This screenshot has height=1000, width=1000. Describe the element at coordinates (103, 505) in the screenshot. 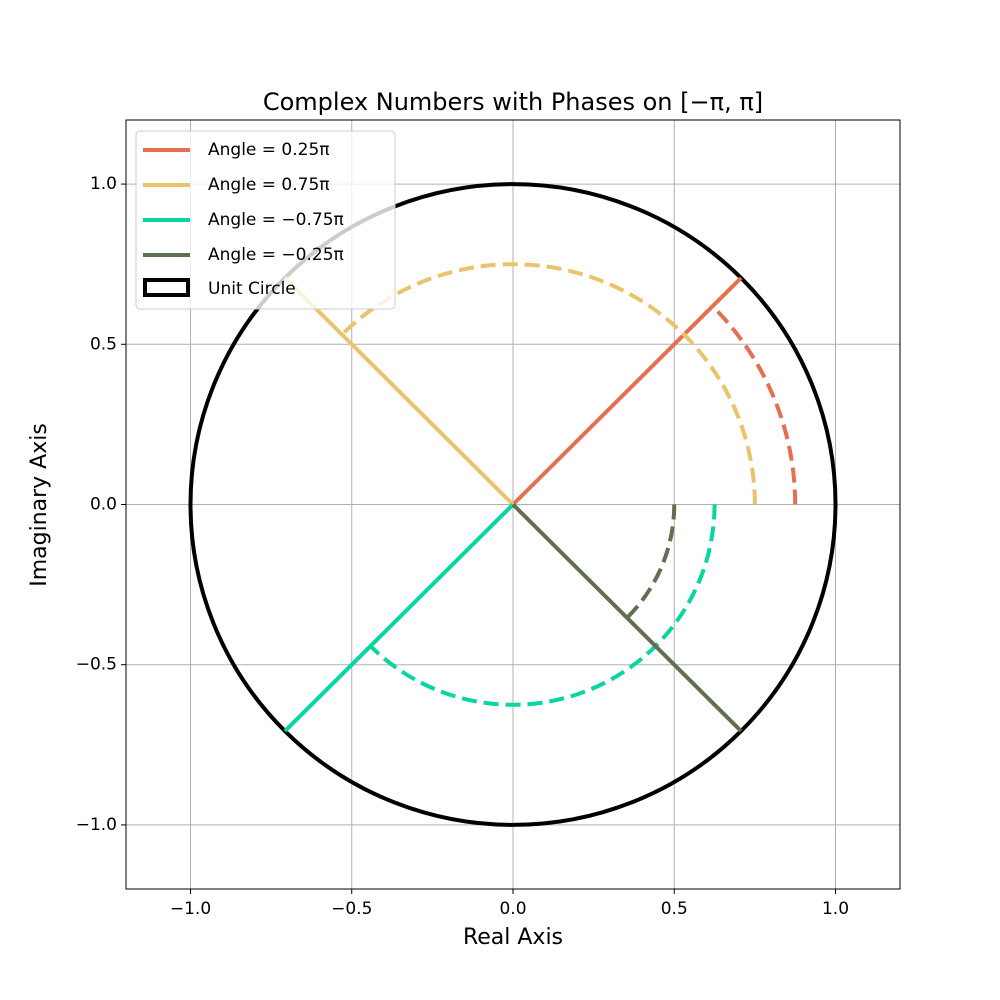

I see `y-tick-label: 0.0` at that location.